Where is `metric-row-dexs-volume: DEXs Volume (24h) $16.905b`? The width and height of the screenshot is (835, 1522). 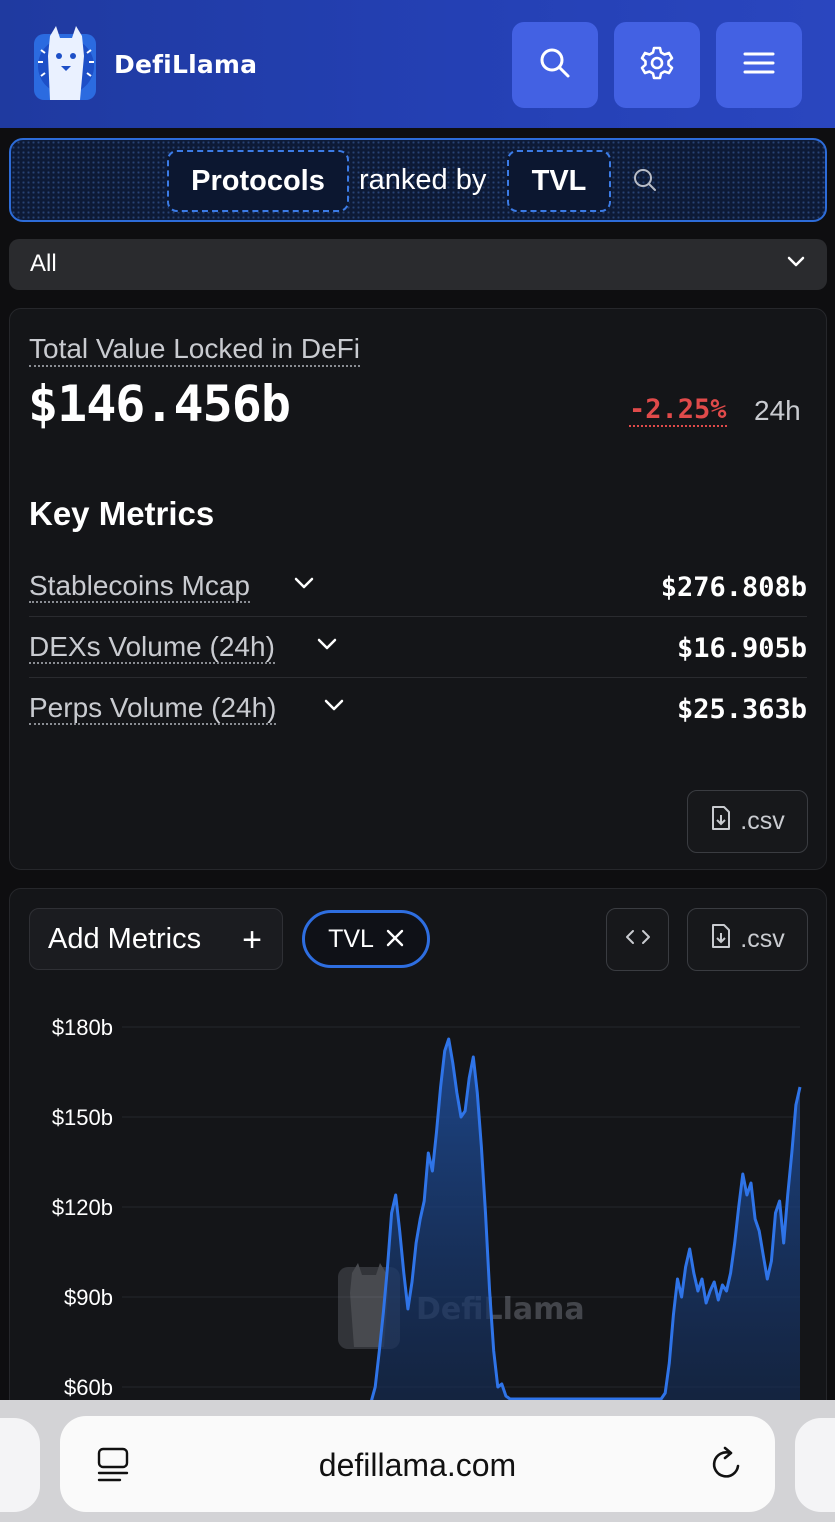
metric-row-dexs-volume: DEXs Volume (24h) $16.905b is located at coordinates (418, 647).